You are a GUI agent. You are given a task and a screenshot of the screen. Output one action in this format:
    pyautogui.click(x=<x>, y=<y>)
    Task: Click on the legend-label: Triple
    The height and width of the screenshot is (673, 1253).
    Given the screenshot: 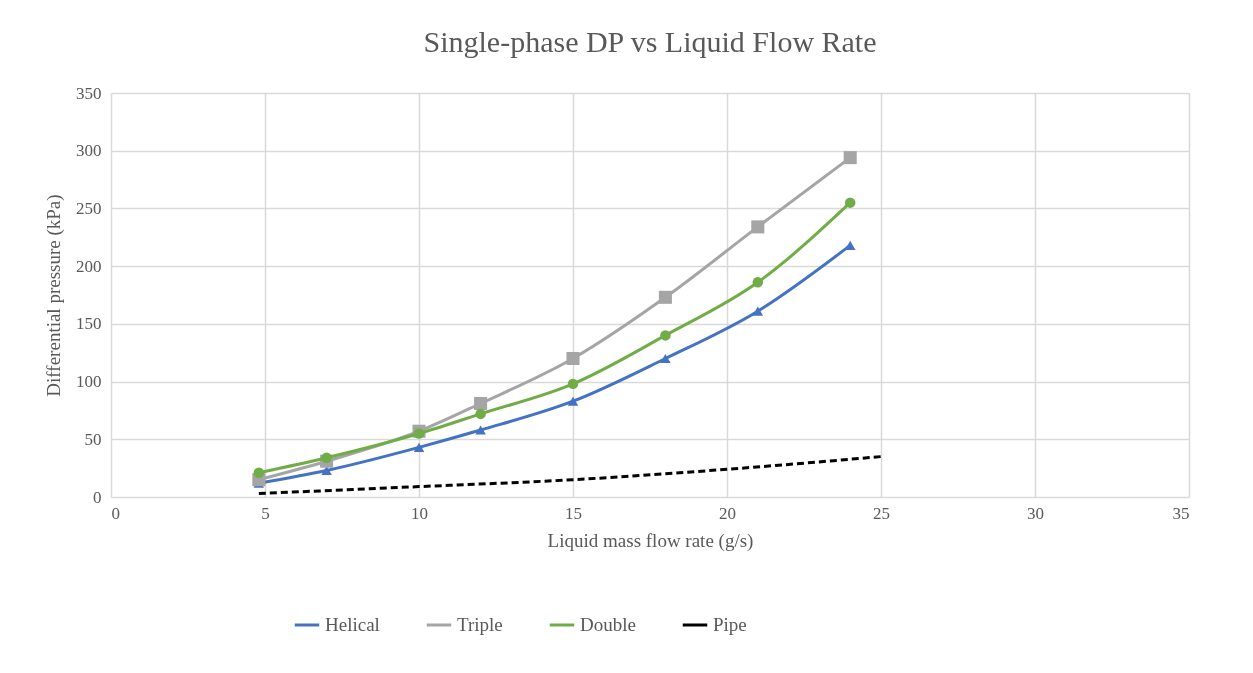 What is the action you would take?
    pyautogui.click(x=480, y=624)
    